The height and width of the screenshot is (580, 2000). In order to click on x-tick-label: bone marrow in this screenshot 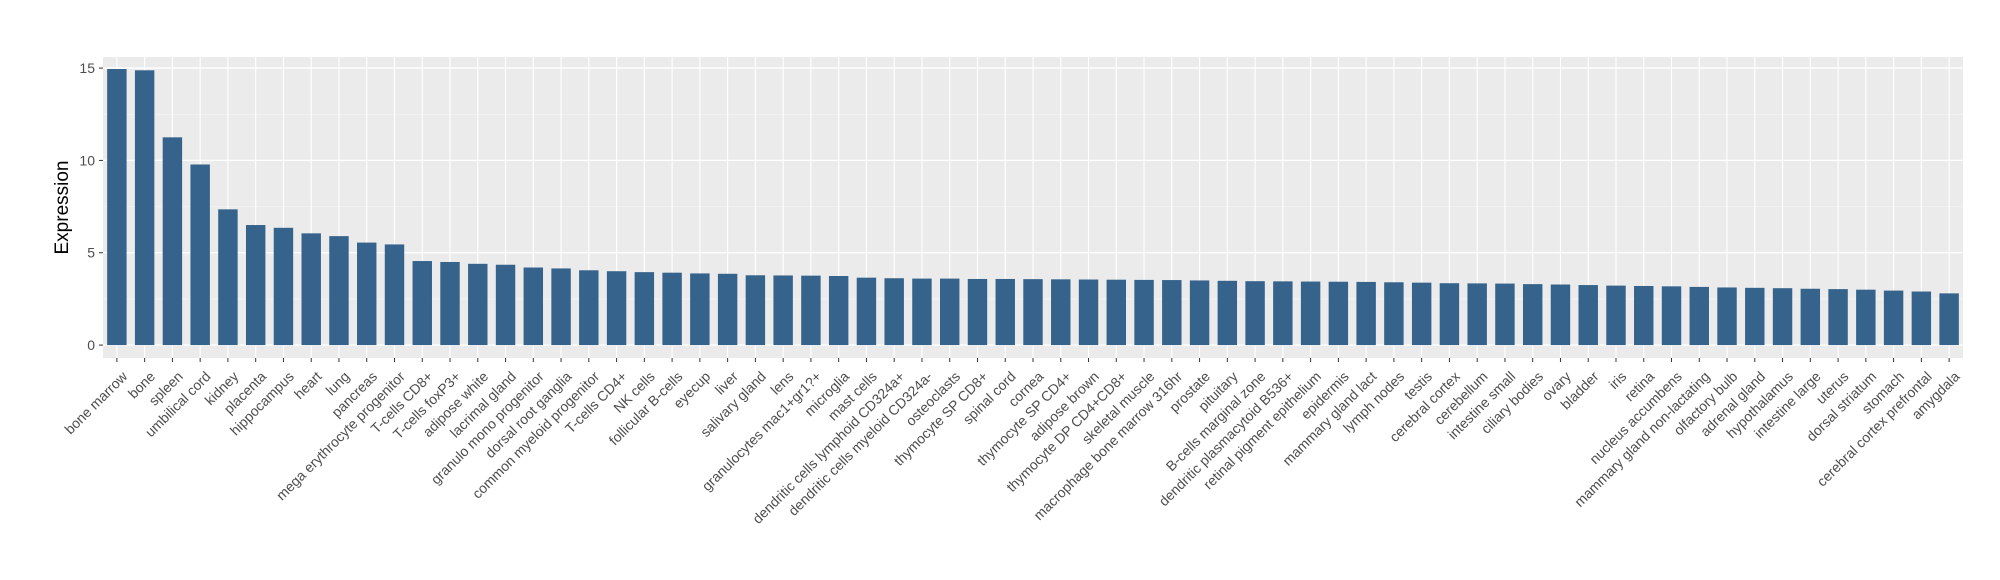, I will do `click(96, 403)`.